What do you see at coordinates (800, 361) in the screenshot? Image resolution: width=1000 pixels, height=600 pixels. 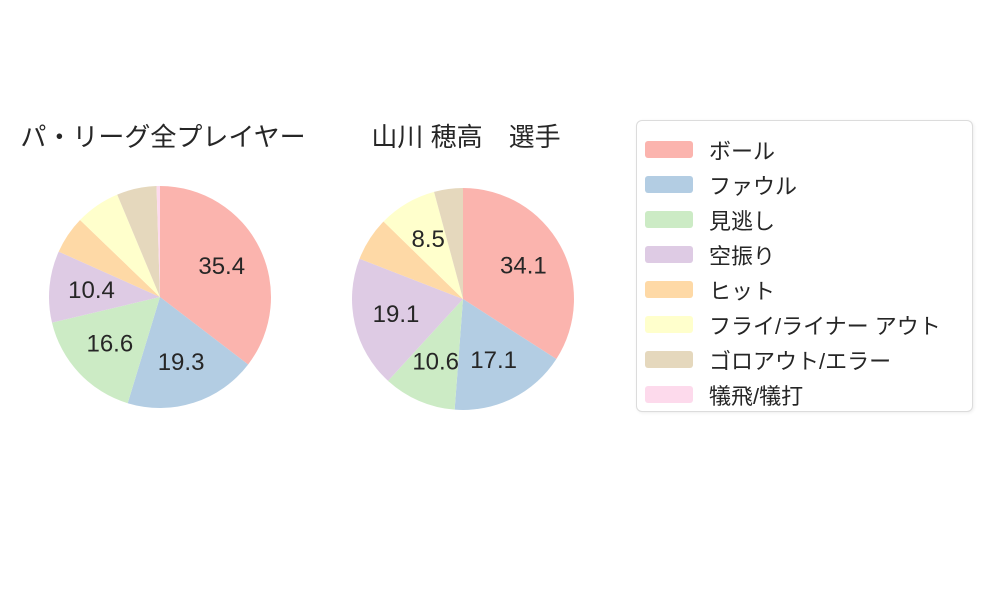 I see `legend-label: ゴロアウト/エラー` at bounding box center [800, 361].